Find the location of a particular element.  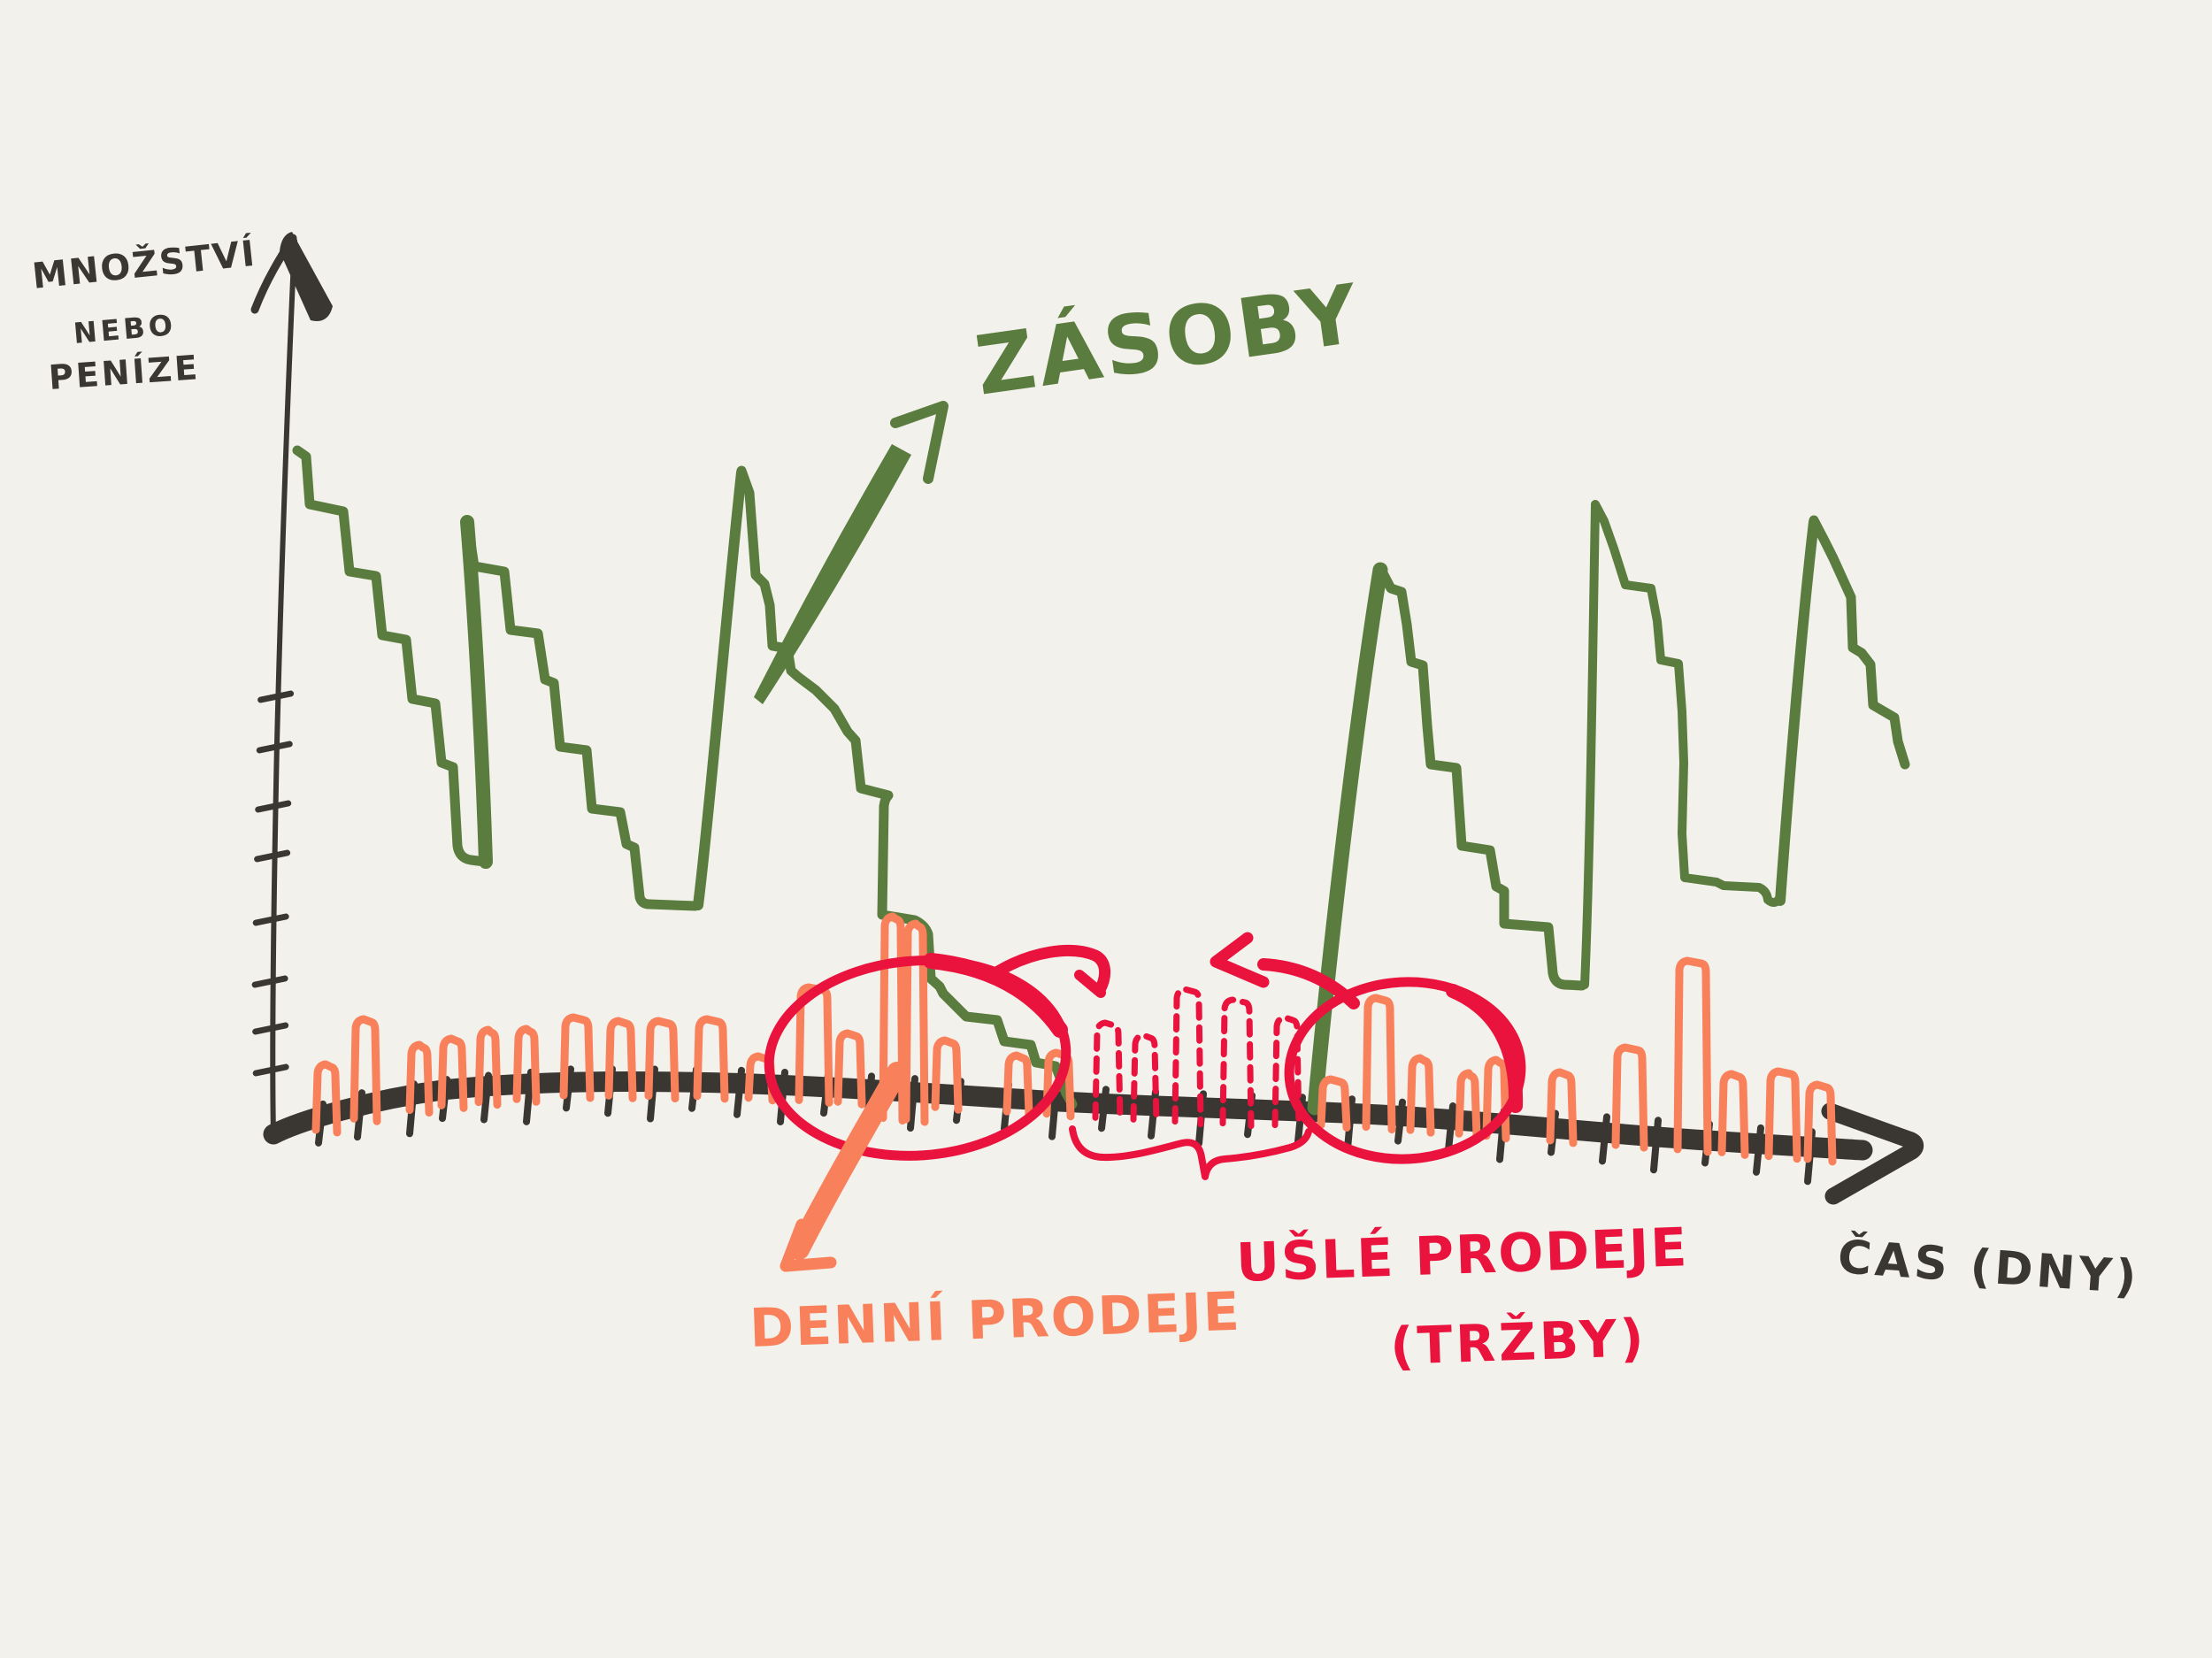

x-axis-arrowhead is located at coordinates (1873, 1153).